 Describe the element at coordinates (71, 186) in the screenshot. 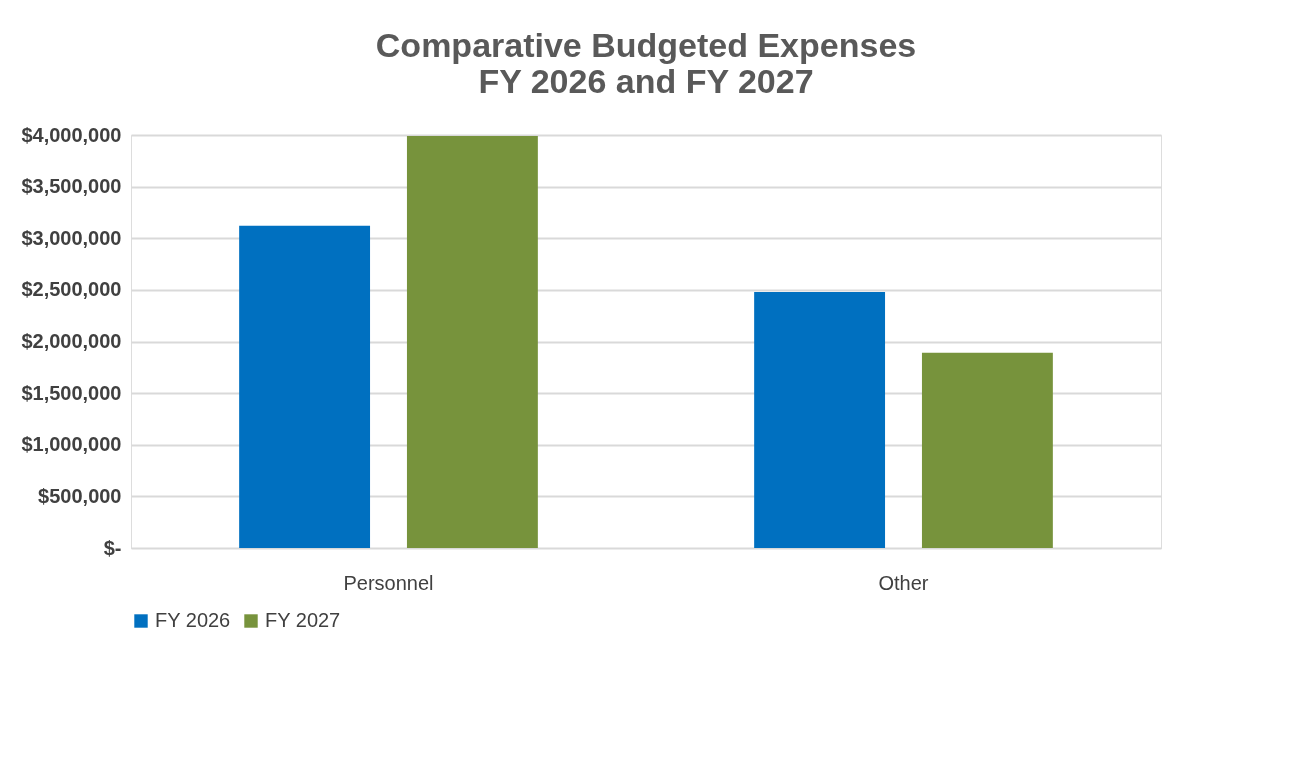

I see `y-tick-label: $3,500,000` at that location.